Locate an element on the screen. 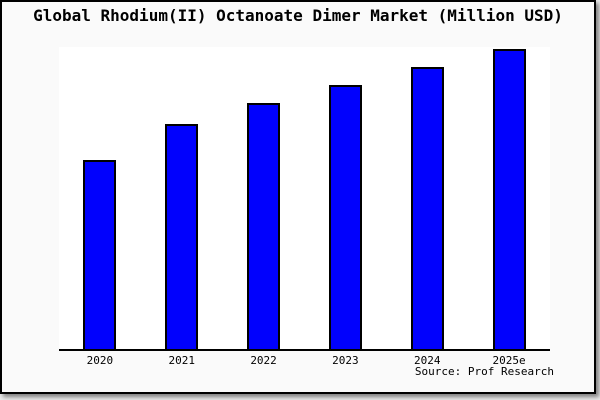 The width and height of the screenshot is (600, 400). bar-2025e is located at coordinates (509, 199).